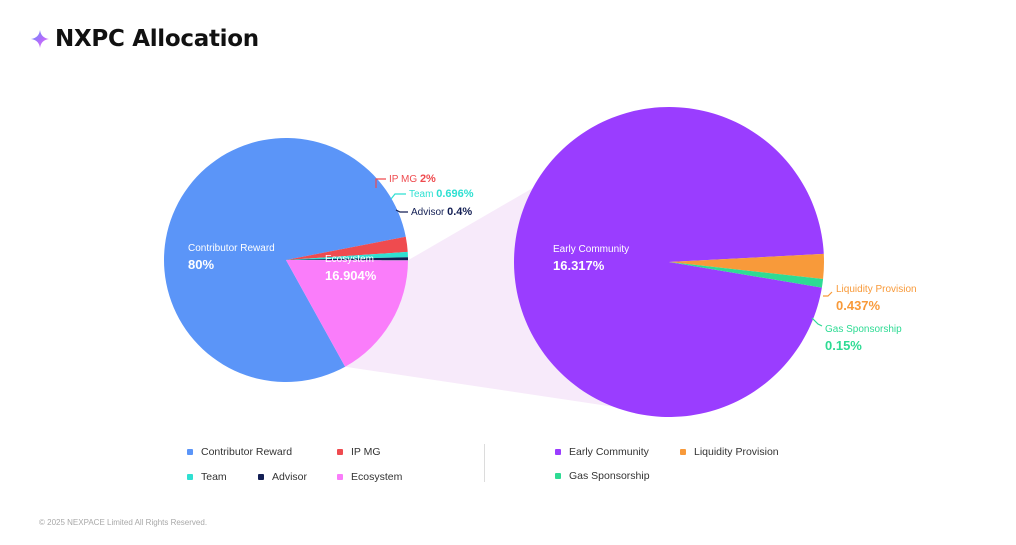  I want to click on label-liquidity-provision-value: 0.437%, so click(858, 305).